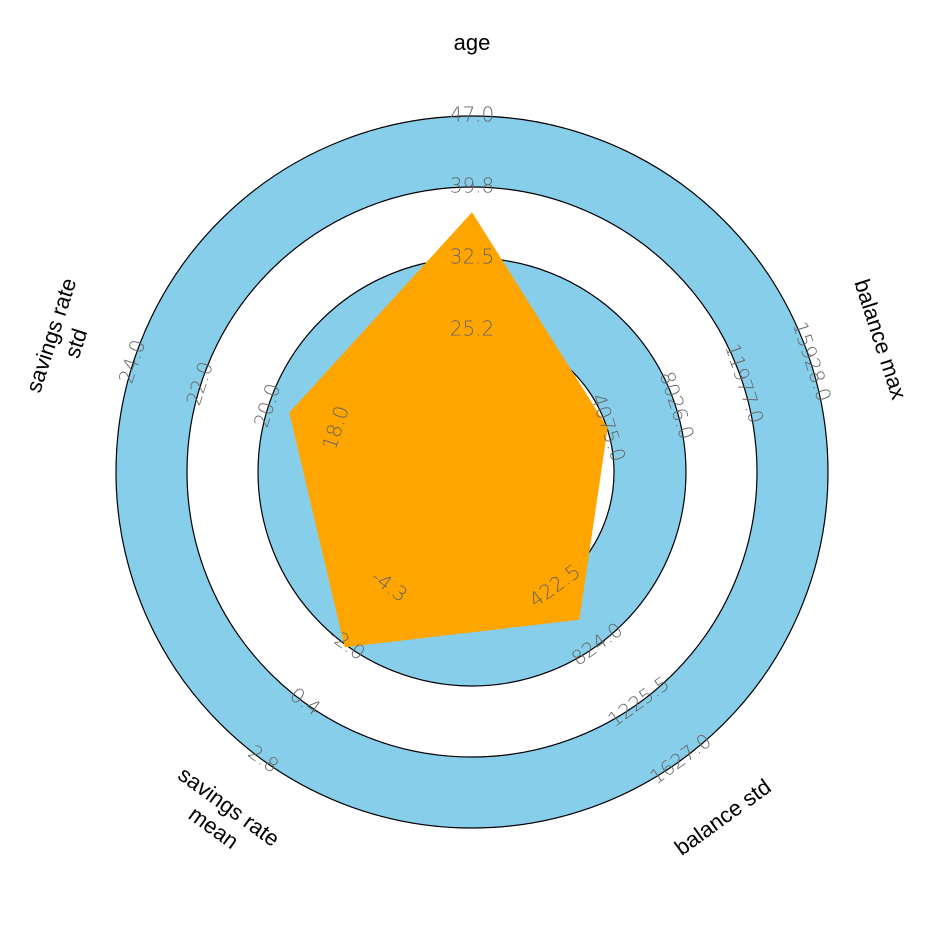 The height and width of the screenshot is (944, 944). Describe the element at coordinates (472, 186) in the screenshot. I see `tick-label: 39.8` at that location.